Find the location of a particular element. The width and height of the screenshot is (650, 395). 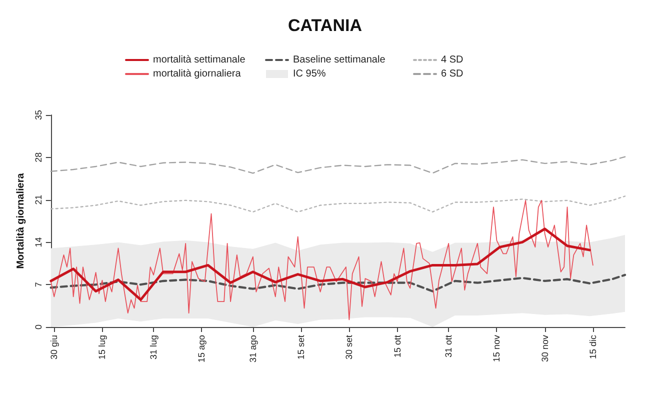

legend-label: 4 SD is located at coordinates (452, 60).